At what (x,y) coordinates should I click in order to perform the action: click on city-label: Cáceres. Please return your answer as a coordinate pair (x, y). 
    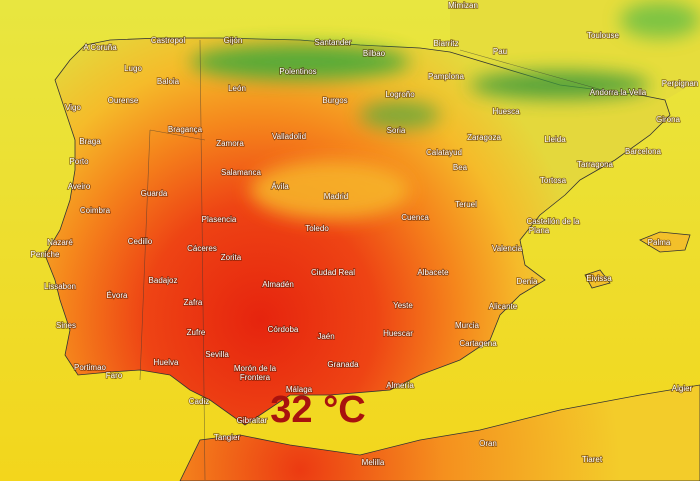
    Looking at the image, I should click on (202, 248).